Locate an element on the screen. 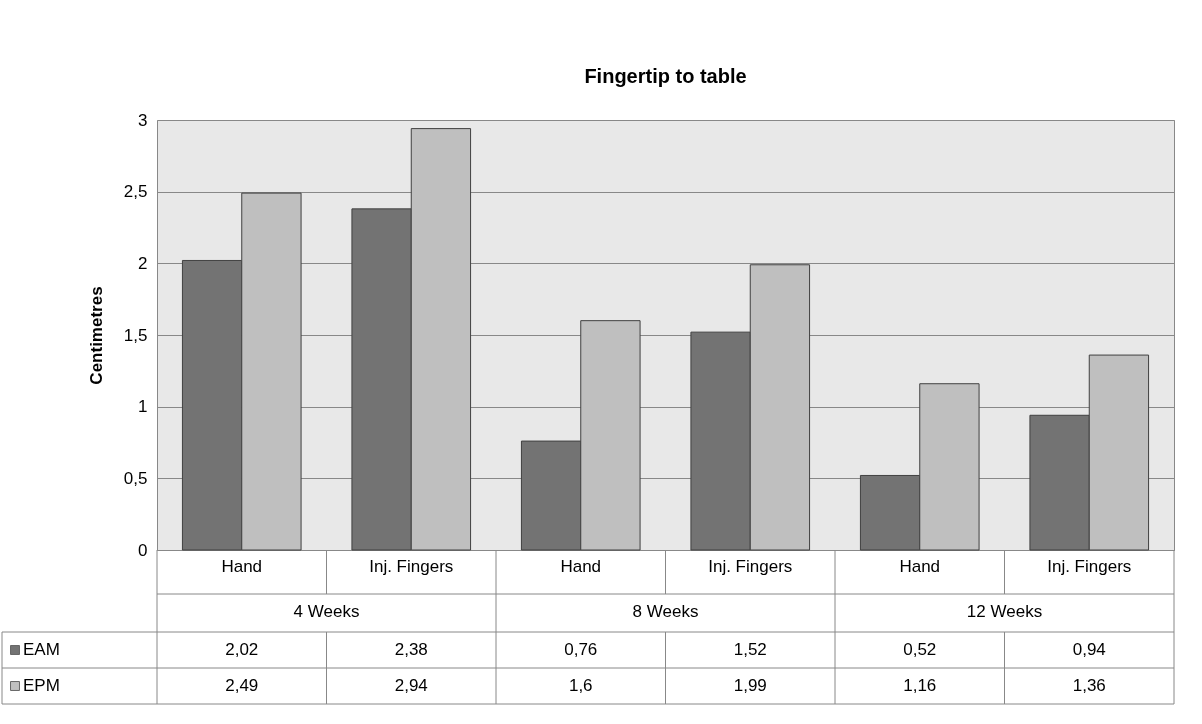  y-tick-label: 2 is located at coordinates (143, 263).